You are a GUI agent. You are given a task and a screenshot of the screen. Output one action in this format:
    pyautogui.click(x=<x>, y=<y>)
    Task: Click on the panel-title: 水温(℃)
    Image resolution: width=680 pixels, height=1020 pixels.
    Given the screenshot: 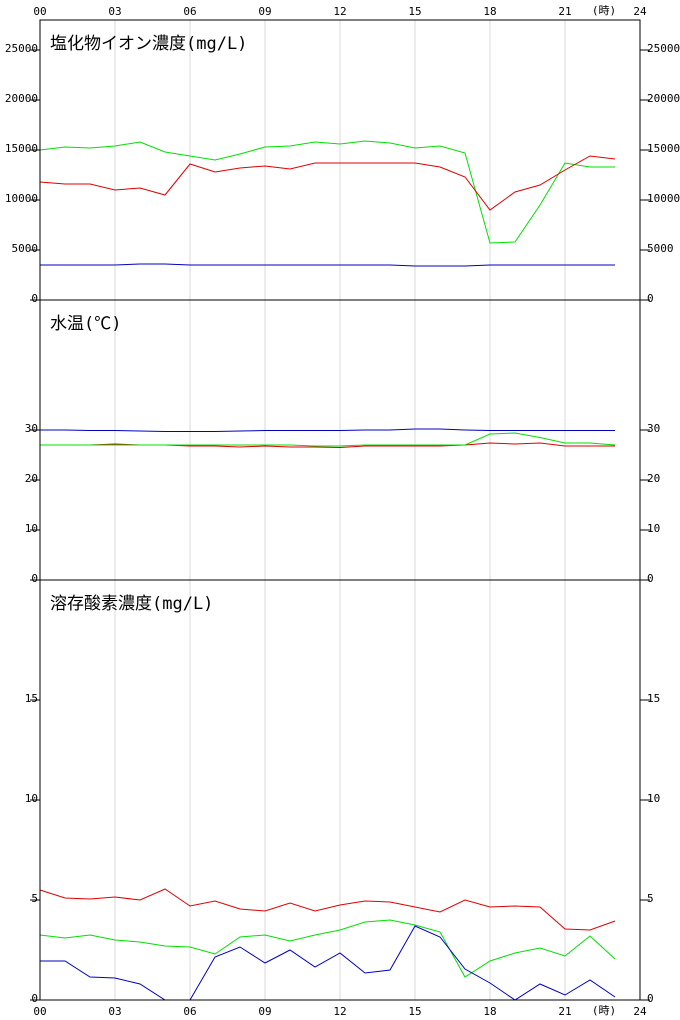 What is the action you would take?
    pyautogui.click(x=85, y=324)
    